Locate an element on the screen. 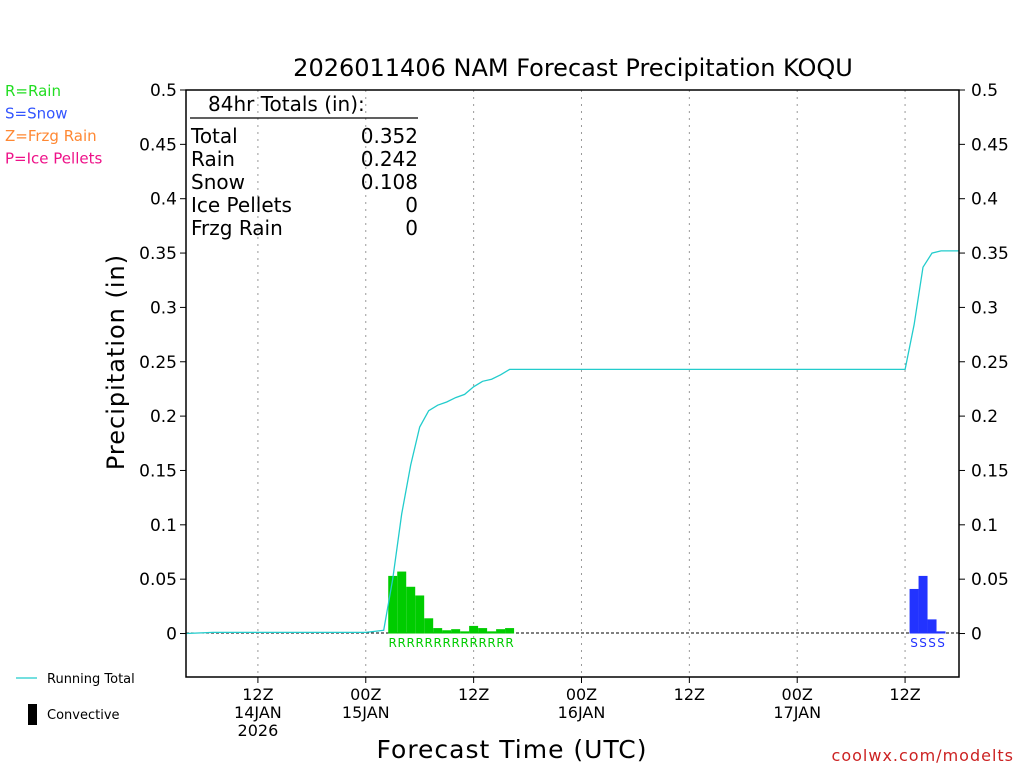 This screenshot has width=1024, height=768. type-legend-entry: P=Ice Pellets is located at coordinates (53, 159).